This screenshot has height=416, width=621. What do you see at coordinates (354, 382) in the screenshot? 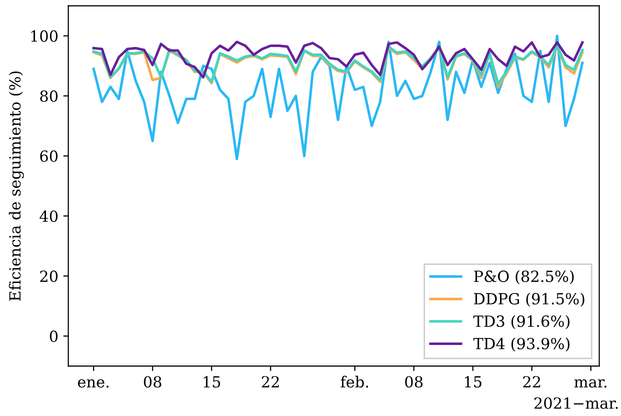
I see `x-tick-label: feb.` at bounding box center [354, 382].